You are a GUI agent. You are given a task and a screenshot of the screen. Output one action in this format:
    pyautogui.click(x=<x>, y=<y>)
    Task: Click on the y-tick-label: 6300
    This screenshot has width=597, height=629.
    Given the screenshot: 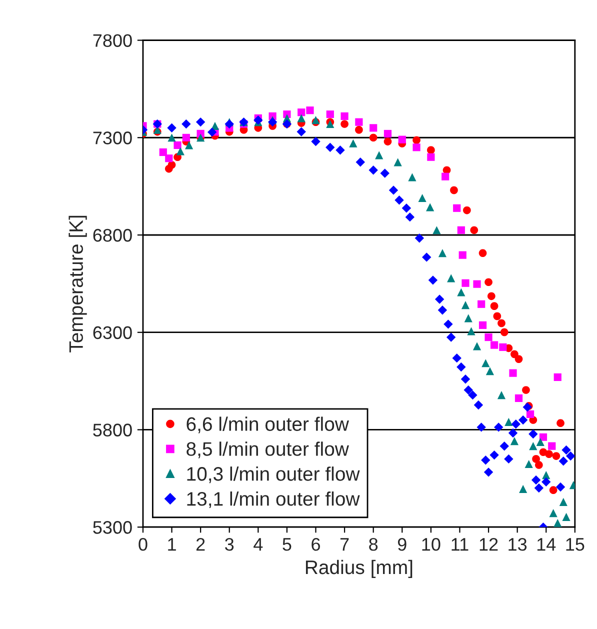 What is the action you would take?
    pyautogui.click(x=112, y=333)
    